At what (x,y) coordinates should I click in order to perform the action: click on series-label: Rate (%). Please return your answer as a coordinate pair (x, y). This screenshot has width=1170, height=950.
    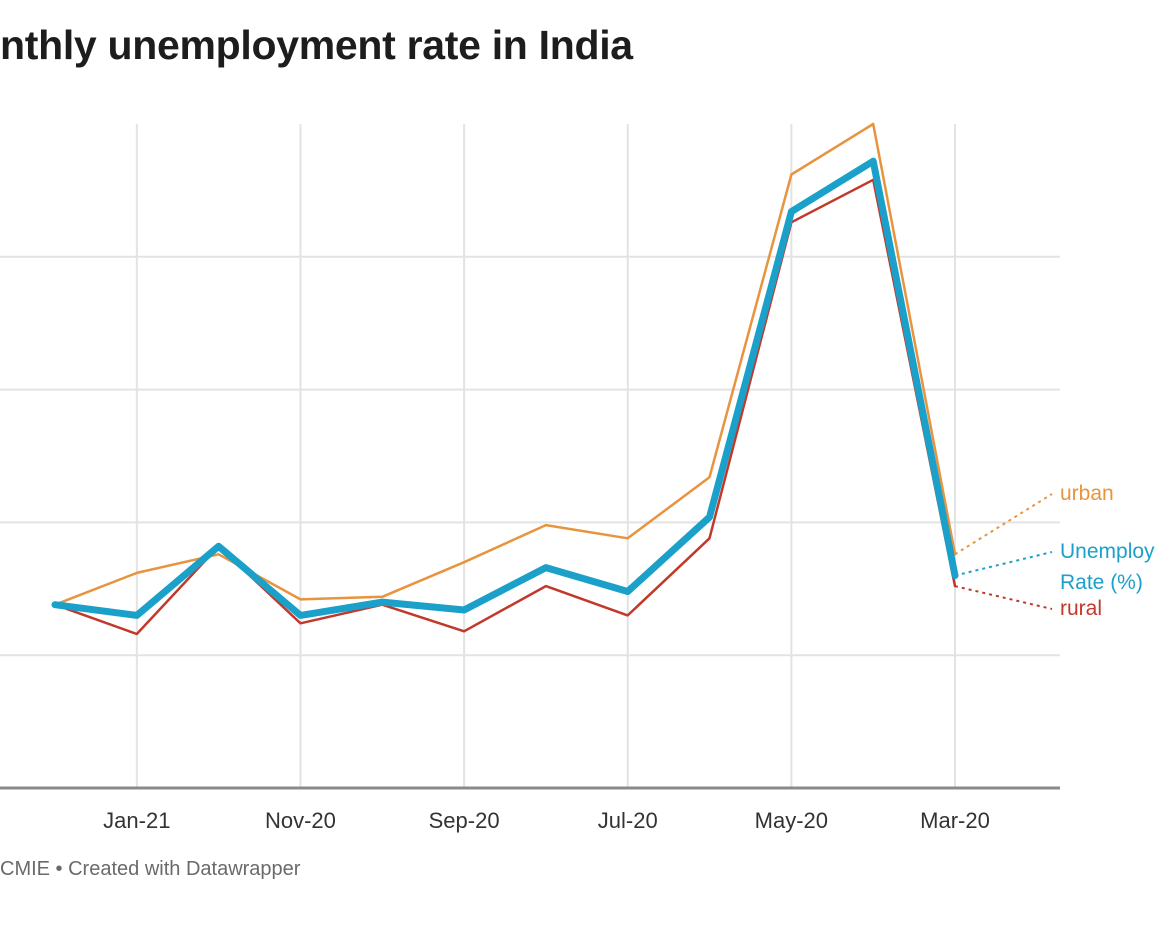
    Looking at the image, I should click on (1101, 582).